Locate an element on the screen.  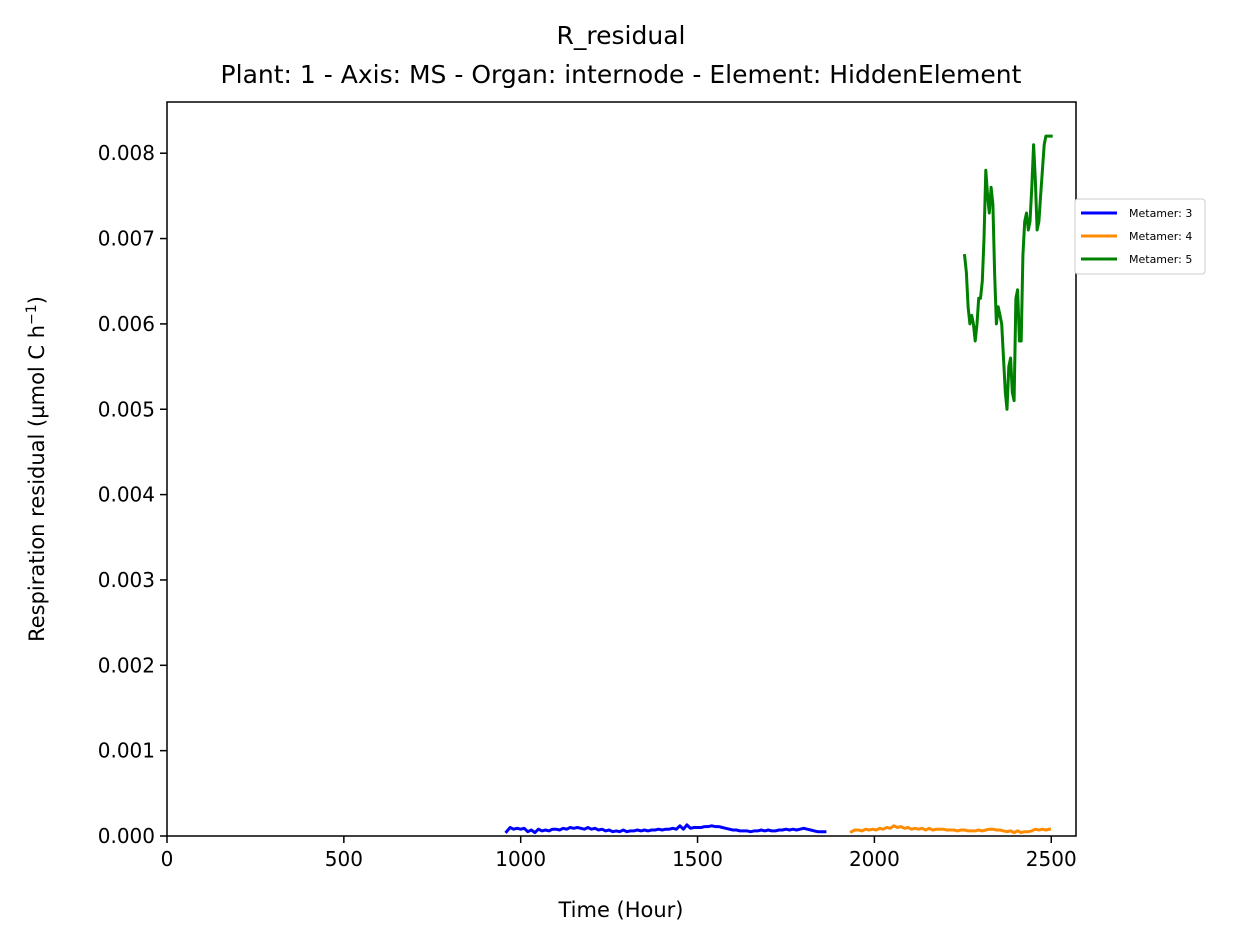
legend-label-2: Metamer: 4 is located at coordinates (1160, 236).